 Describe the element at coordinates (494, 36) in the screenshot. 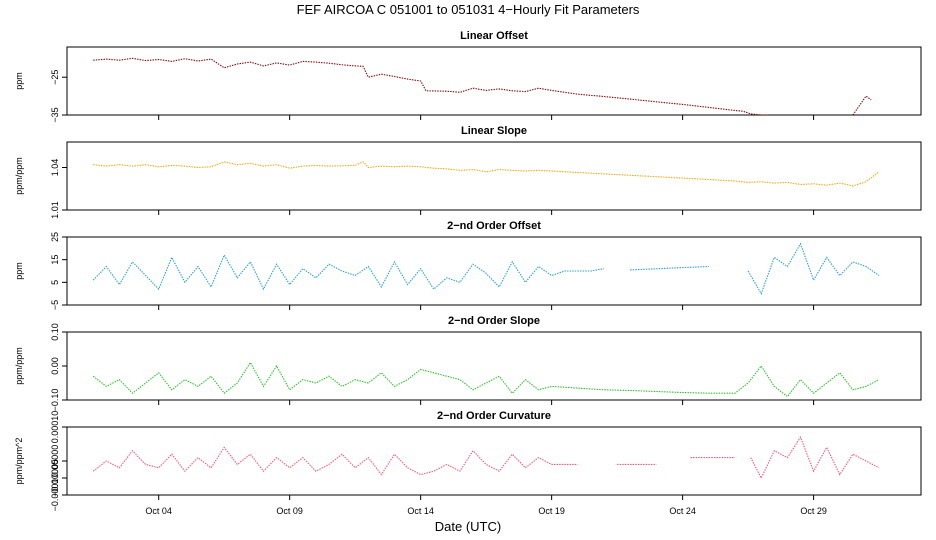

I see `panel-title: Linear Offset` at that location.